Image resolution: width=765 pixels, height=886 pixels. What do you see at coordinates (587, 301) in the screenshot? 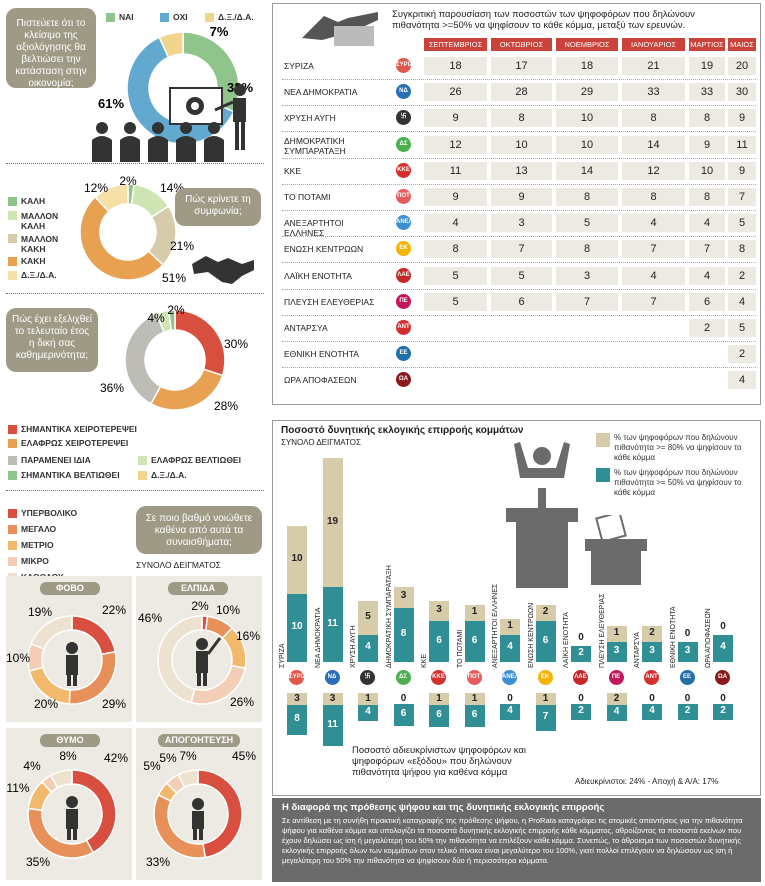
I see `table-cell: 7` at bounding box center [587, 301].